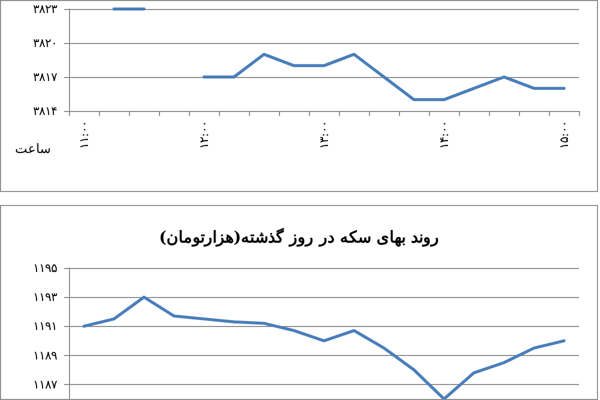  What do you see at coordinates (564, 135) in the screenshot?
I see `x-tick-label: ۱۵:۰۰` at bounding box center [564, 135].